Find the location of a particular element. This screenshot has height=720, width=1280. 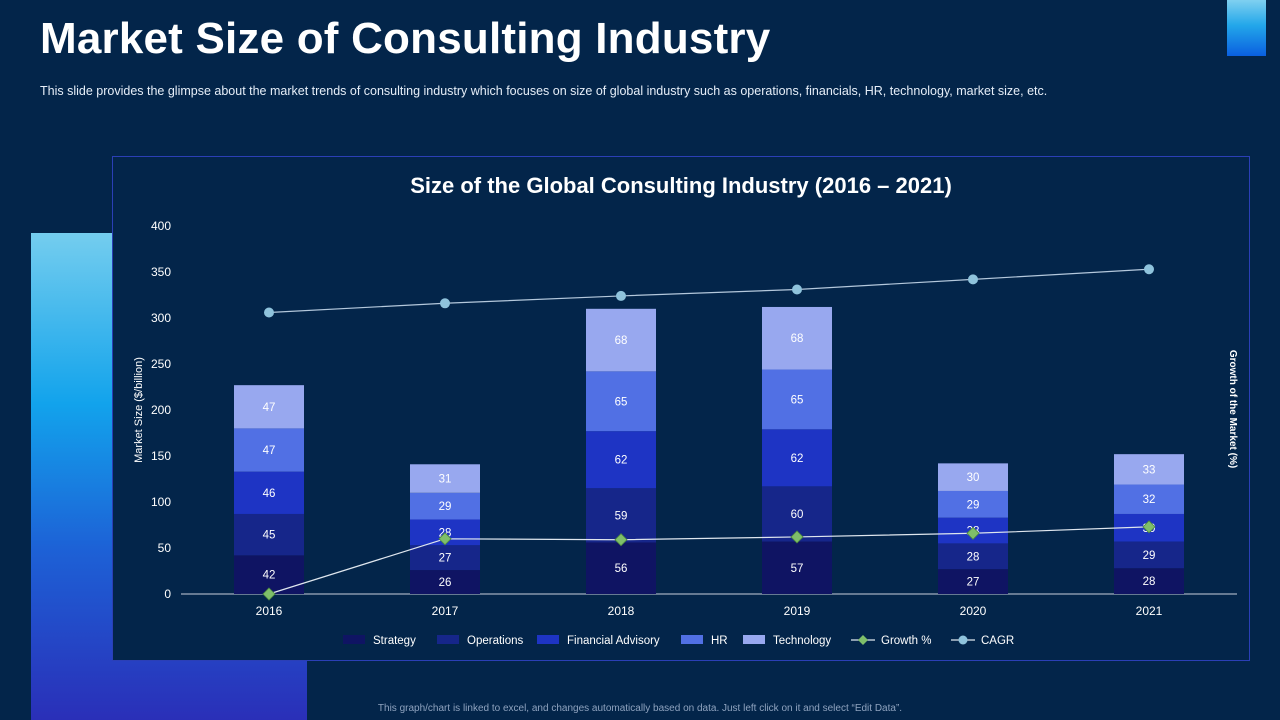

bar-segment-financial-advisory-2019 is located at coordinates (797, 458).